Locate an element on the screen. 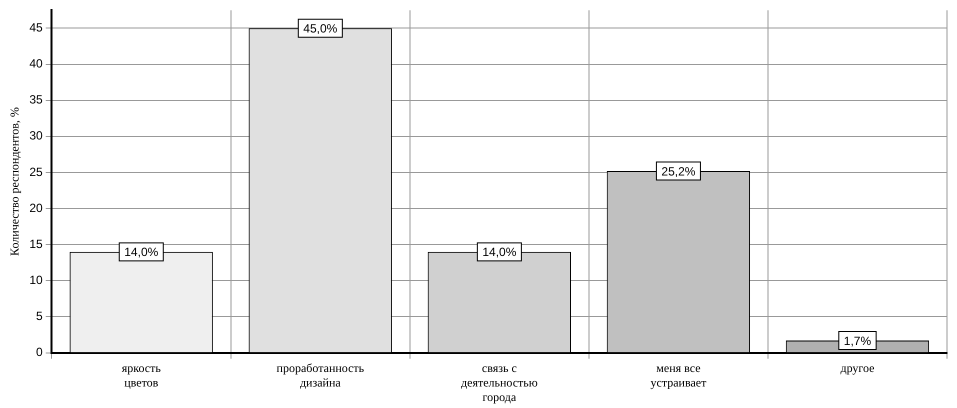 Image resolution: width=957 pixels, height=408 pixels. x-tick-label: другое is located at coordinates (857, 368).